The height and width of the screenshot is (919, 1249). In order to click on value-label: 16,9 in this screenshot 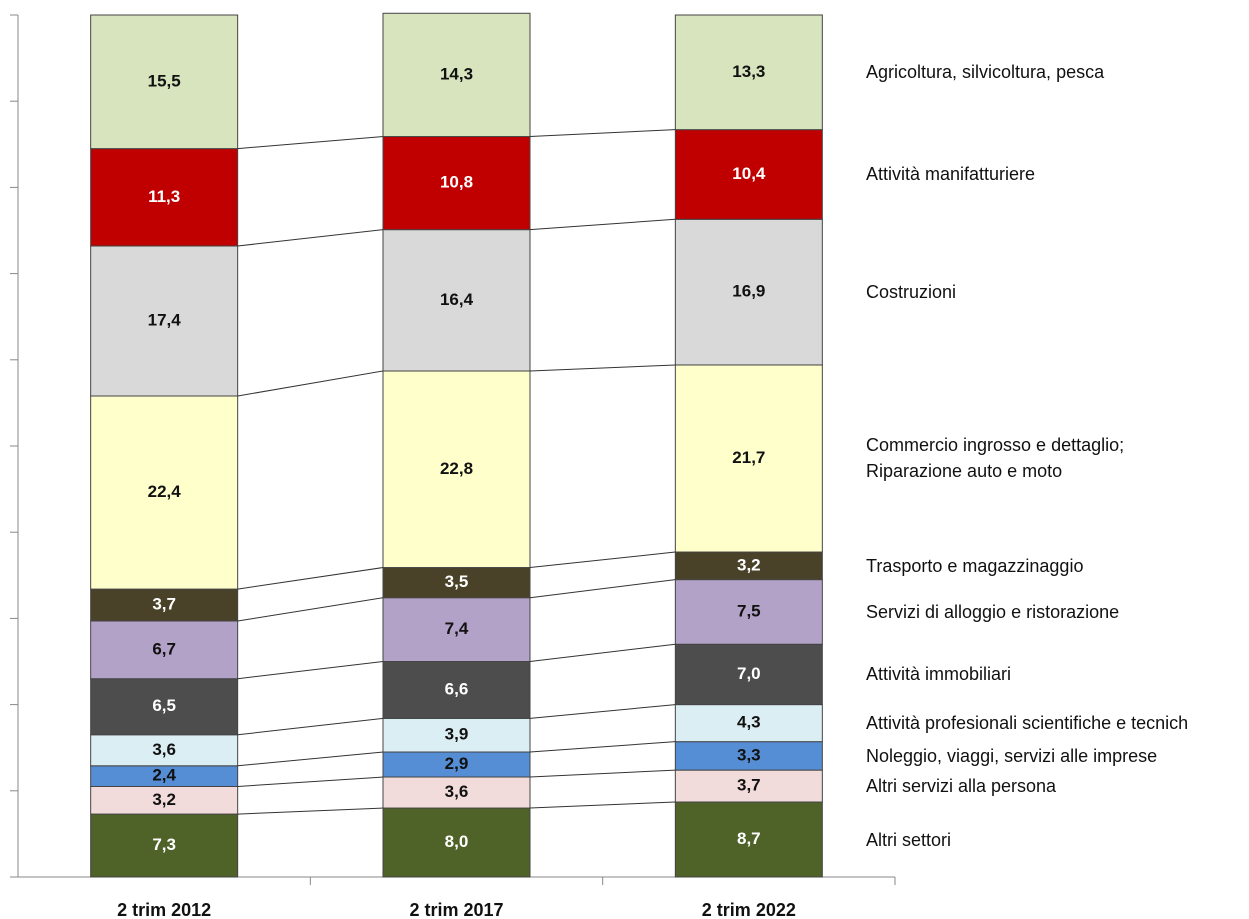, I will do `click(748, 291)`.